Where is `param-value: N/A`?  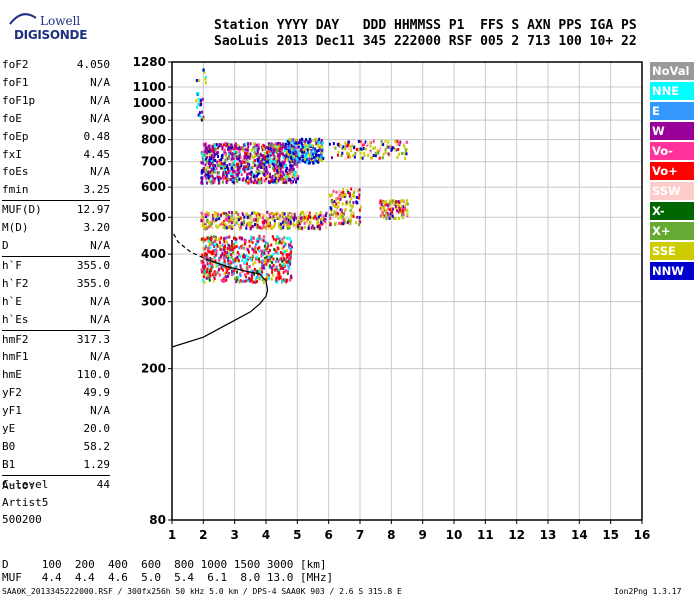 param-value: N/A is located at coordinates (100, 411).